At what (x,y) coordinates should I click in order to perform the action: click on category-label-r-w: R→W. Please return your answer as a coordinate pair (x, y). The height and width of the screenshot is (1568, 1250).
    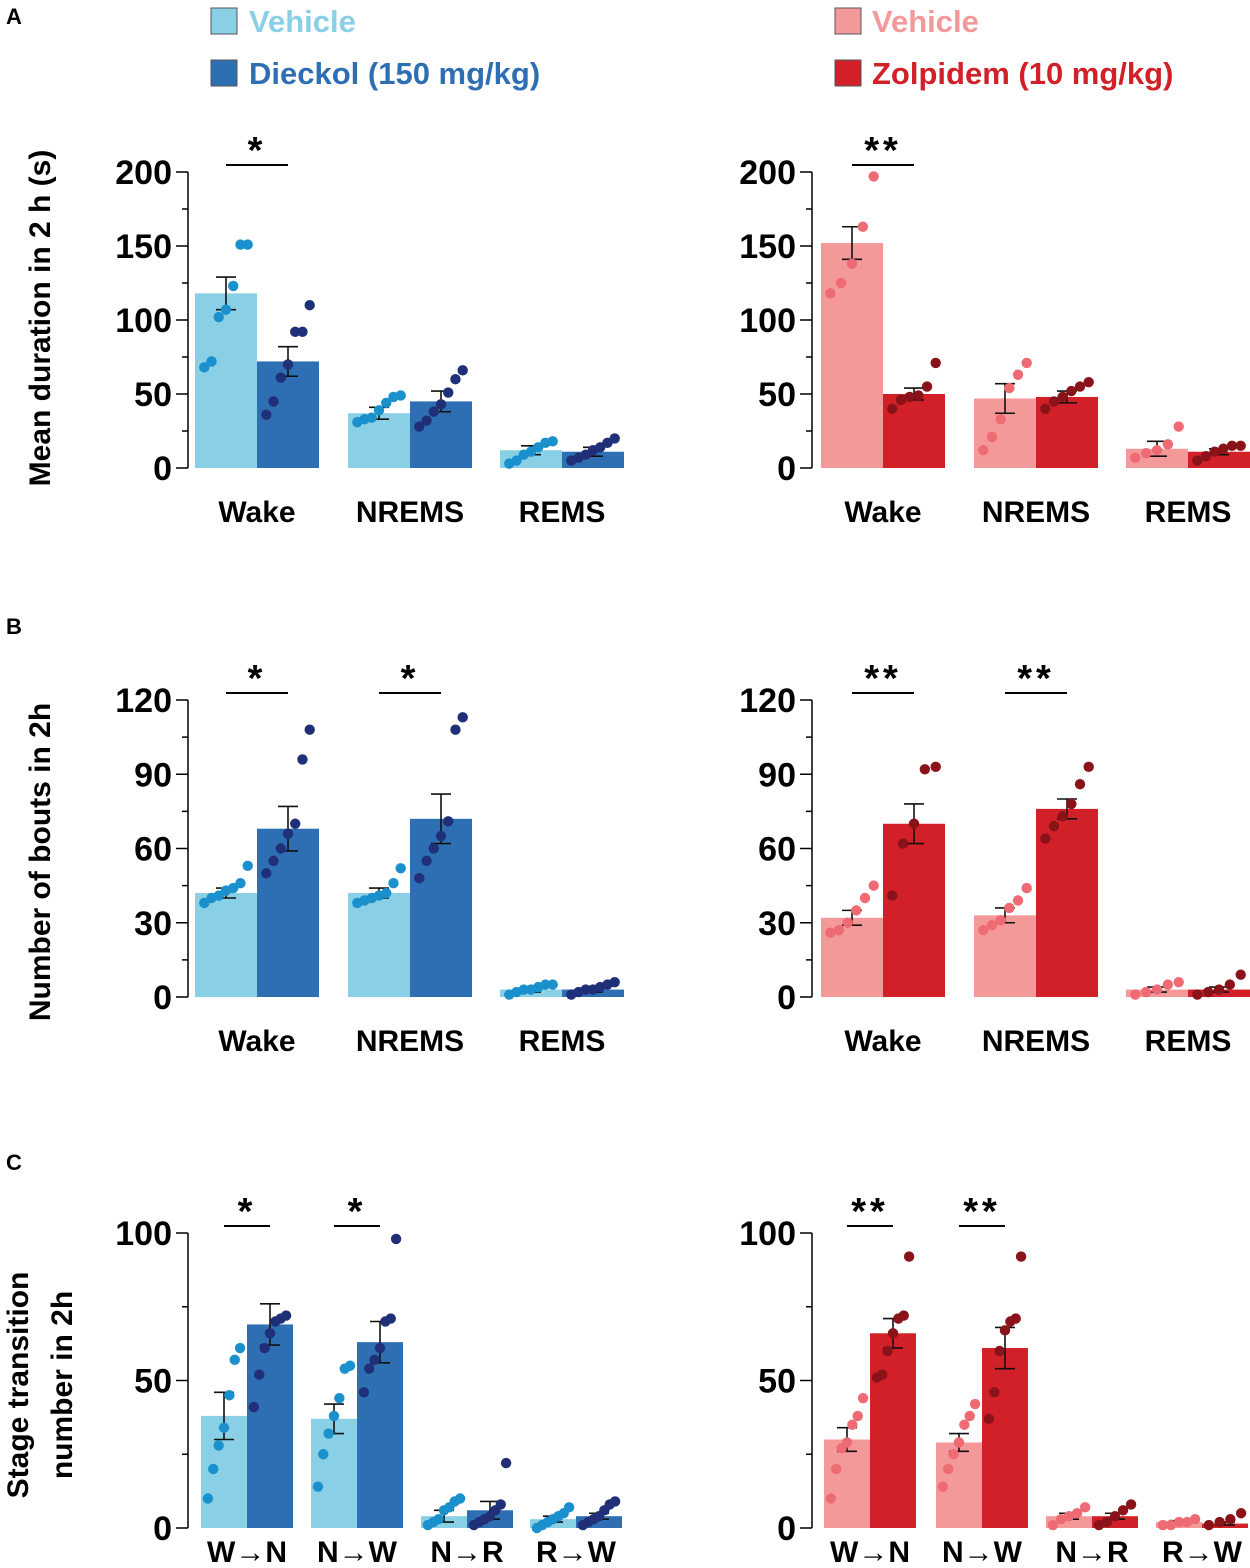
    Looking at the image, I should click on (576, 1552).